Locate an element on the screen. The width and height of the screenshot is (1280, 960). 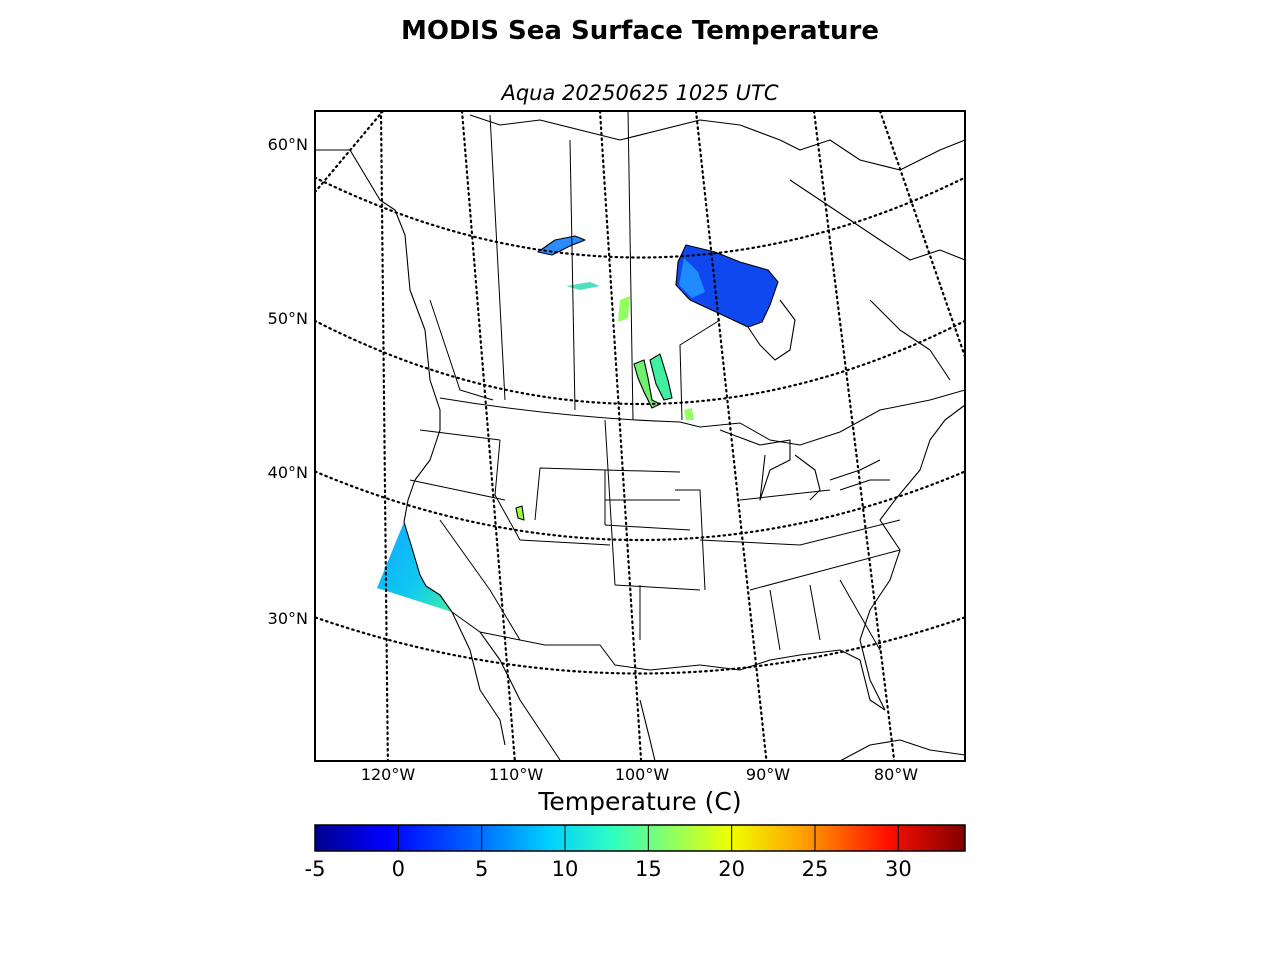
pacific-coast is located at coordinates (384, 381).